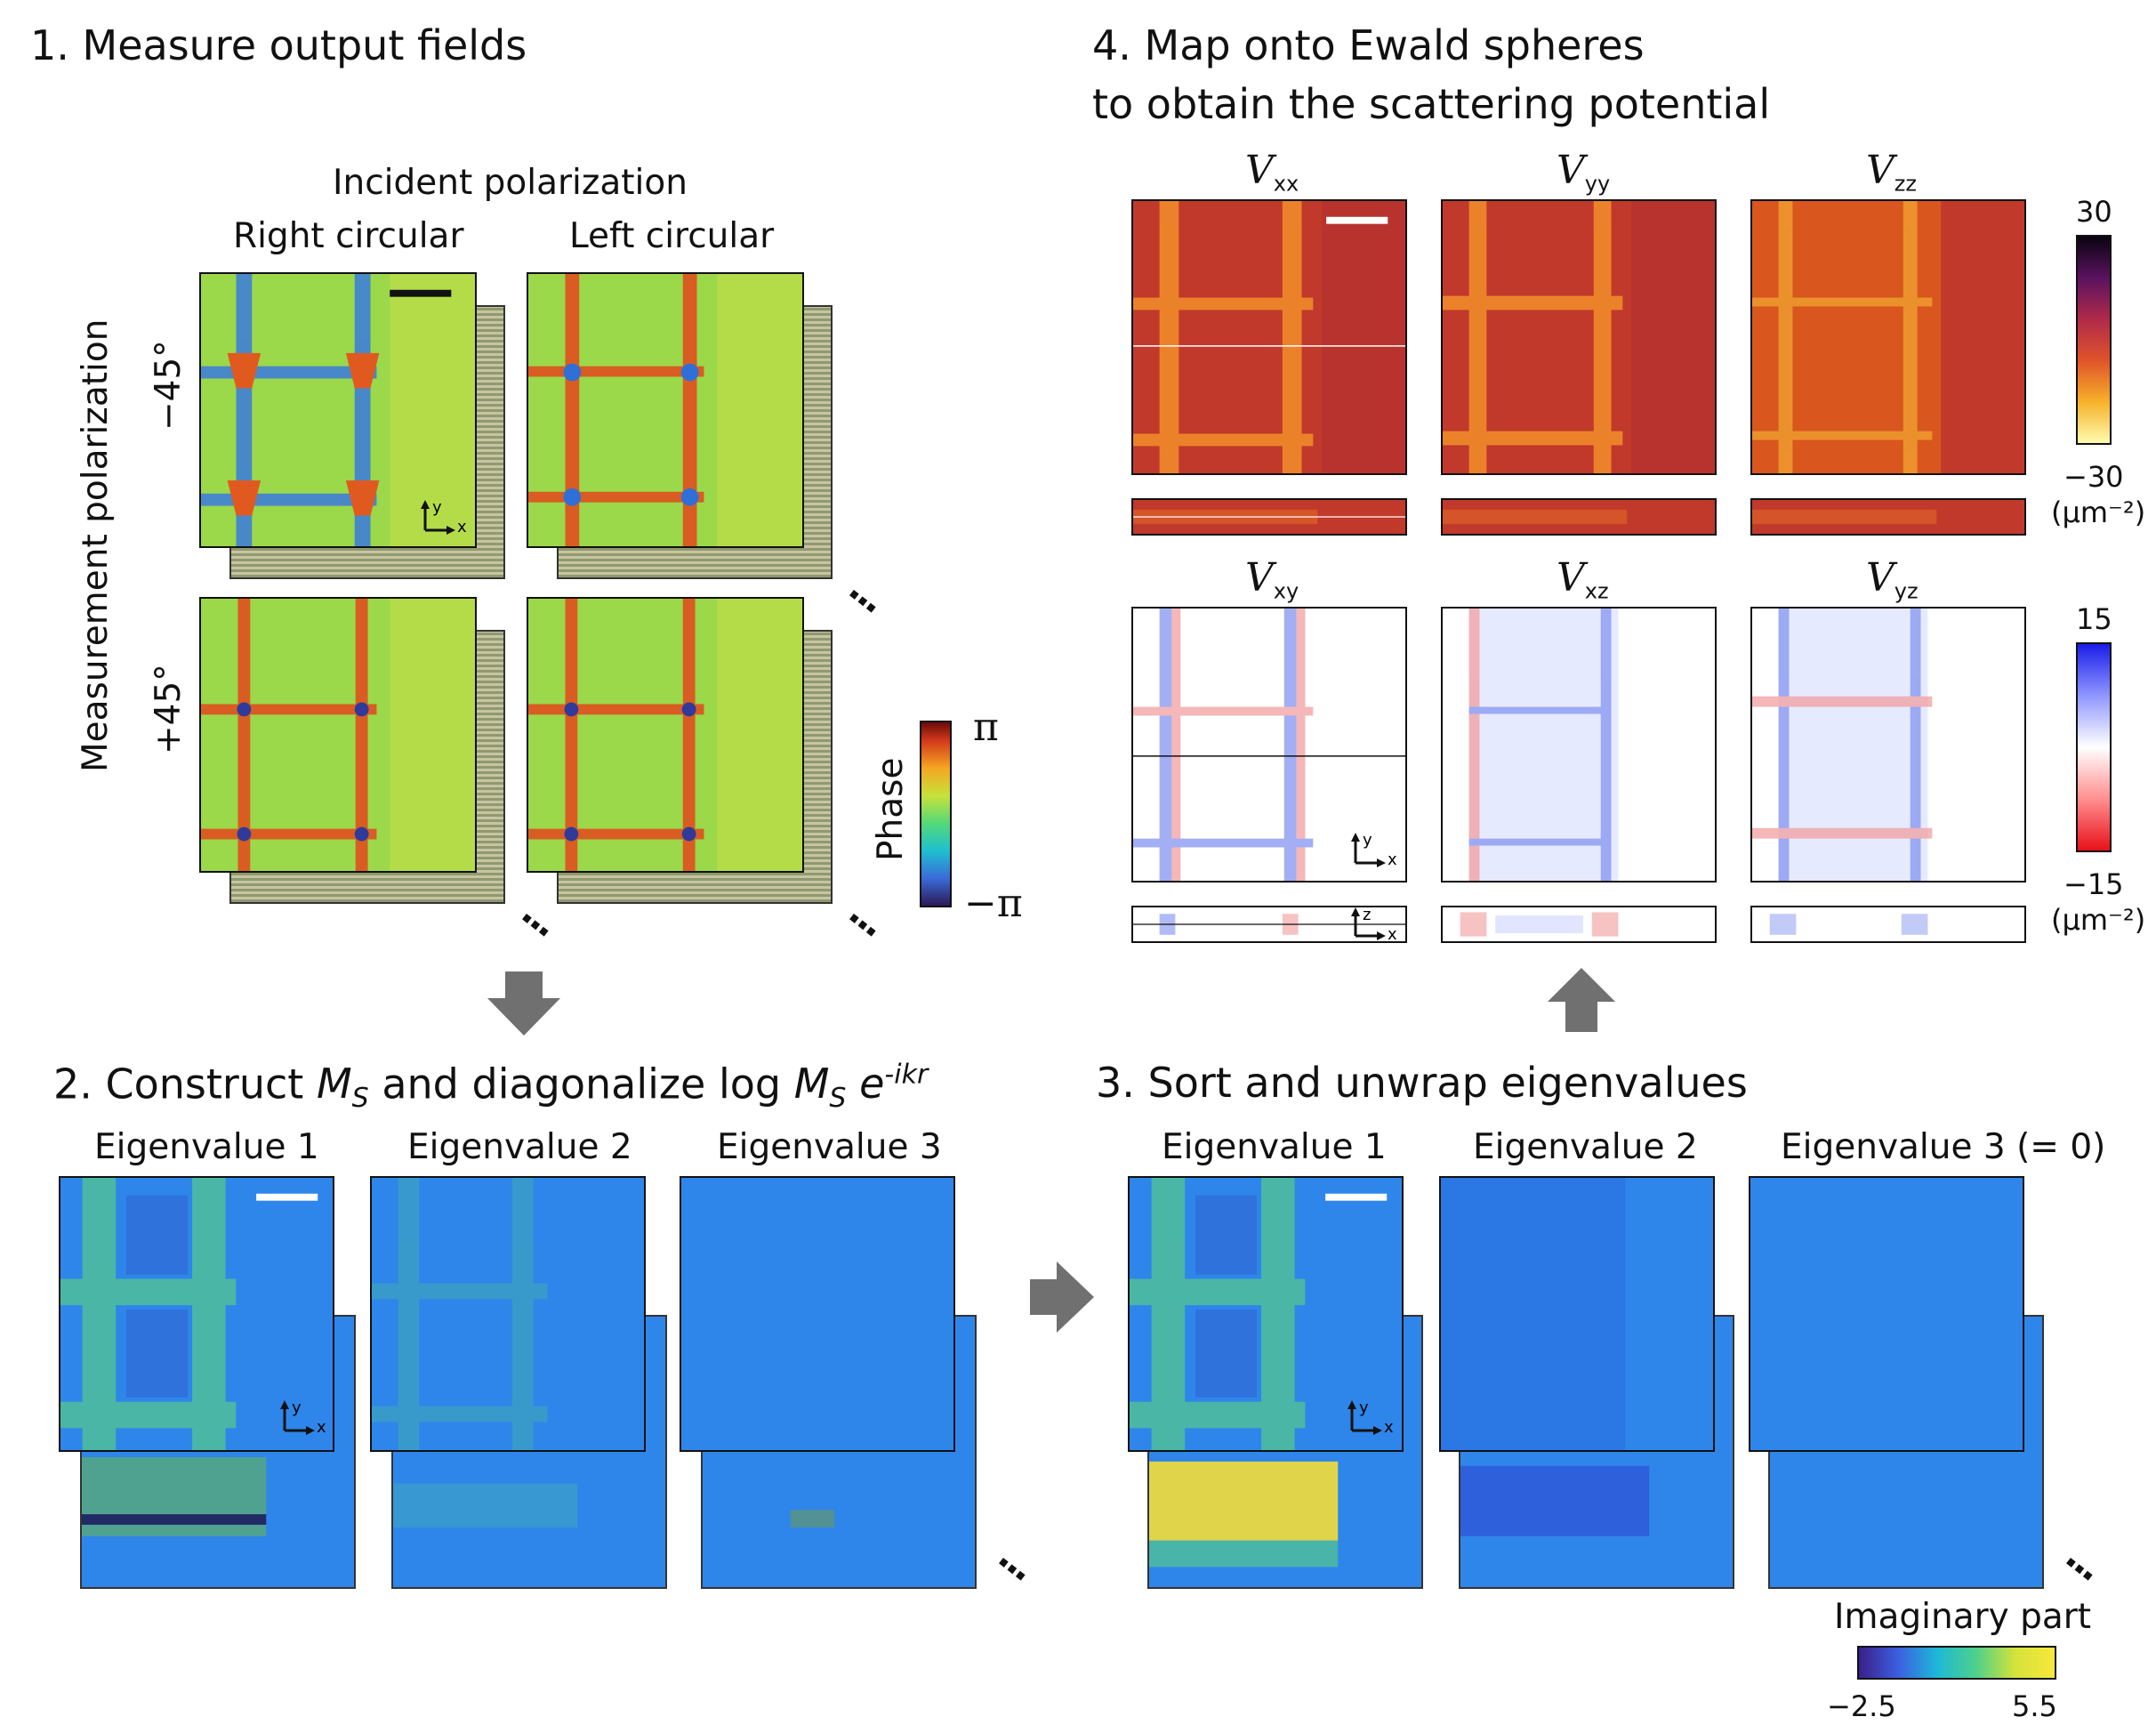 The width and height of the screenshot is (2156, 1733). What do you see at coordinates (1269, 745) in the screenshot?
I see `vxy-panel` at bounding box center [1269, 745].